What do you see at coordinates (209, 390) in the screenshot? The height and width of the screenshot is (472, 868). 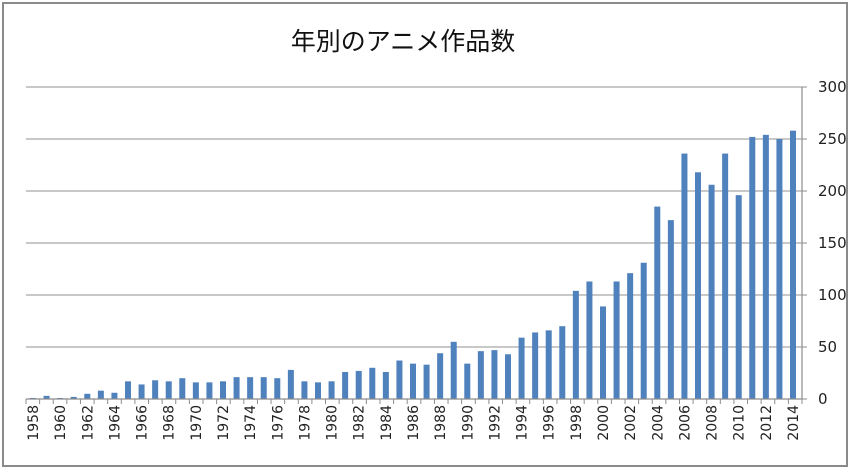 I see `bar-1971` at bounding box center [209, 390].